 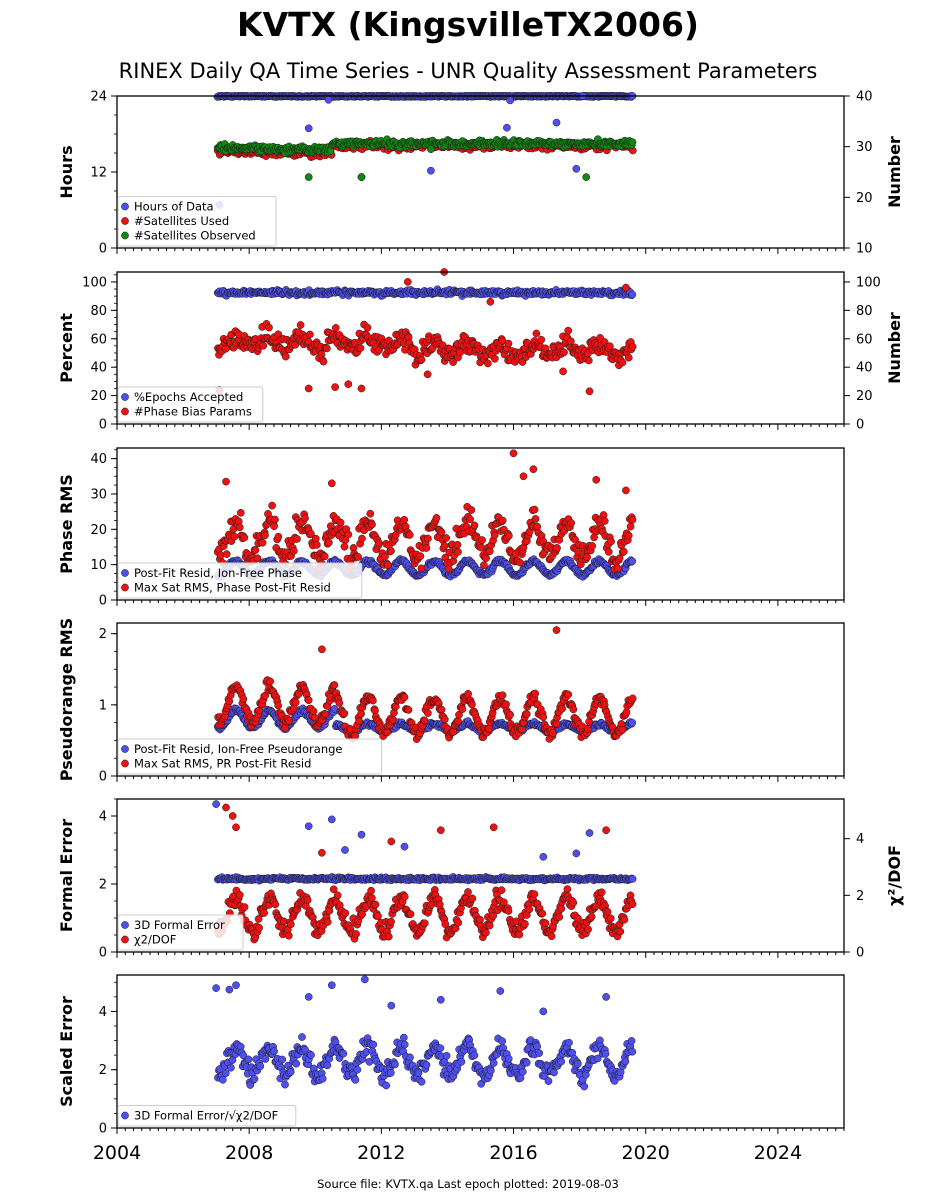 I want to click on figure-title: KVTX (KingsvilleTX2006), so click(x=468, y=24).